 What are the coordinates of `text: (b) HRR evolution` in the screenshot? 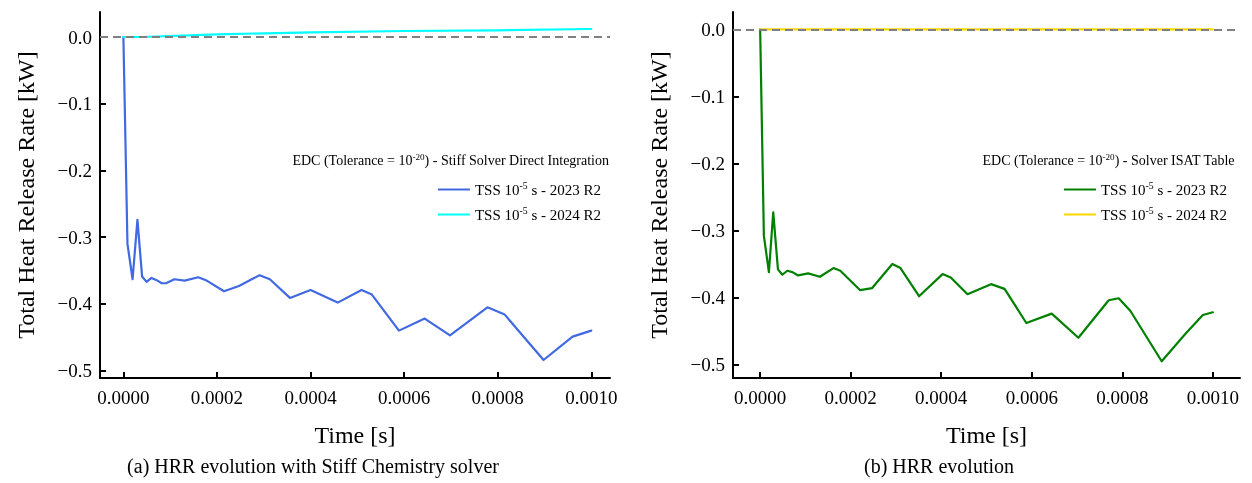 It's located at (939, 466).